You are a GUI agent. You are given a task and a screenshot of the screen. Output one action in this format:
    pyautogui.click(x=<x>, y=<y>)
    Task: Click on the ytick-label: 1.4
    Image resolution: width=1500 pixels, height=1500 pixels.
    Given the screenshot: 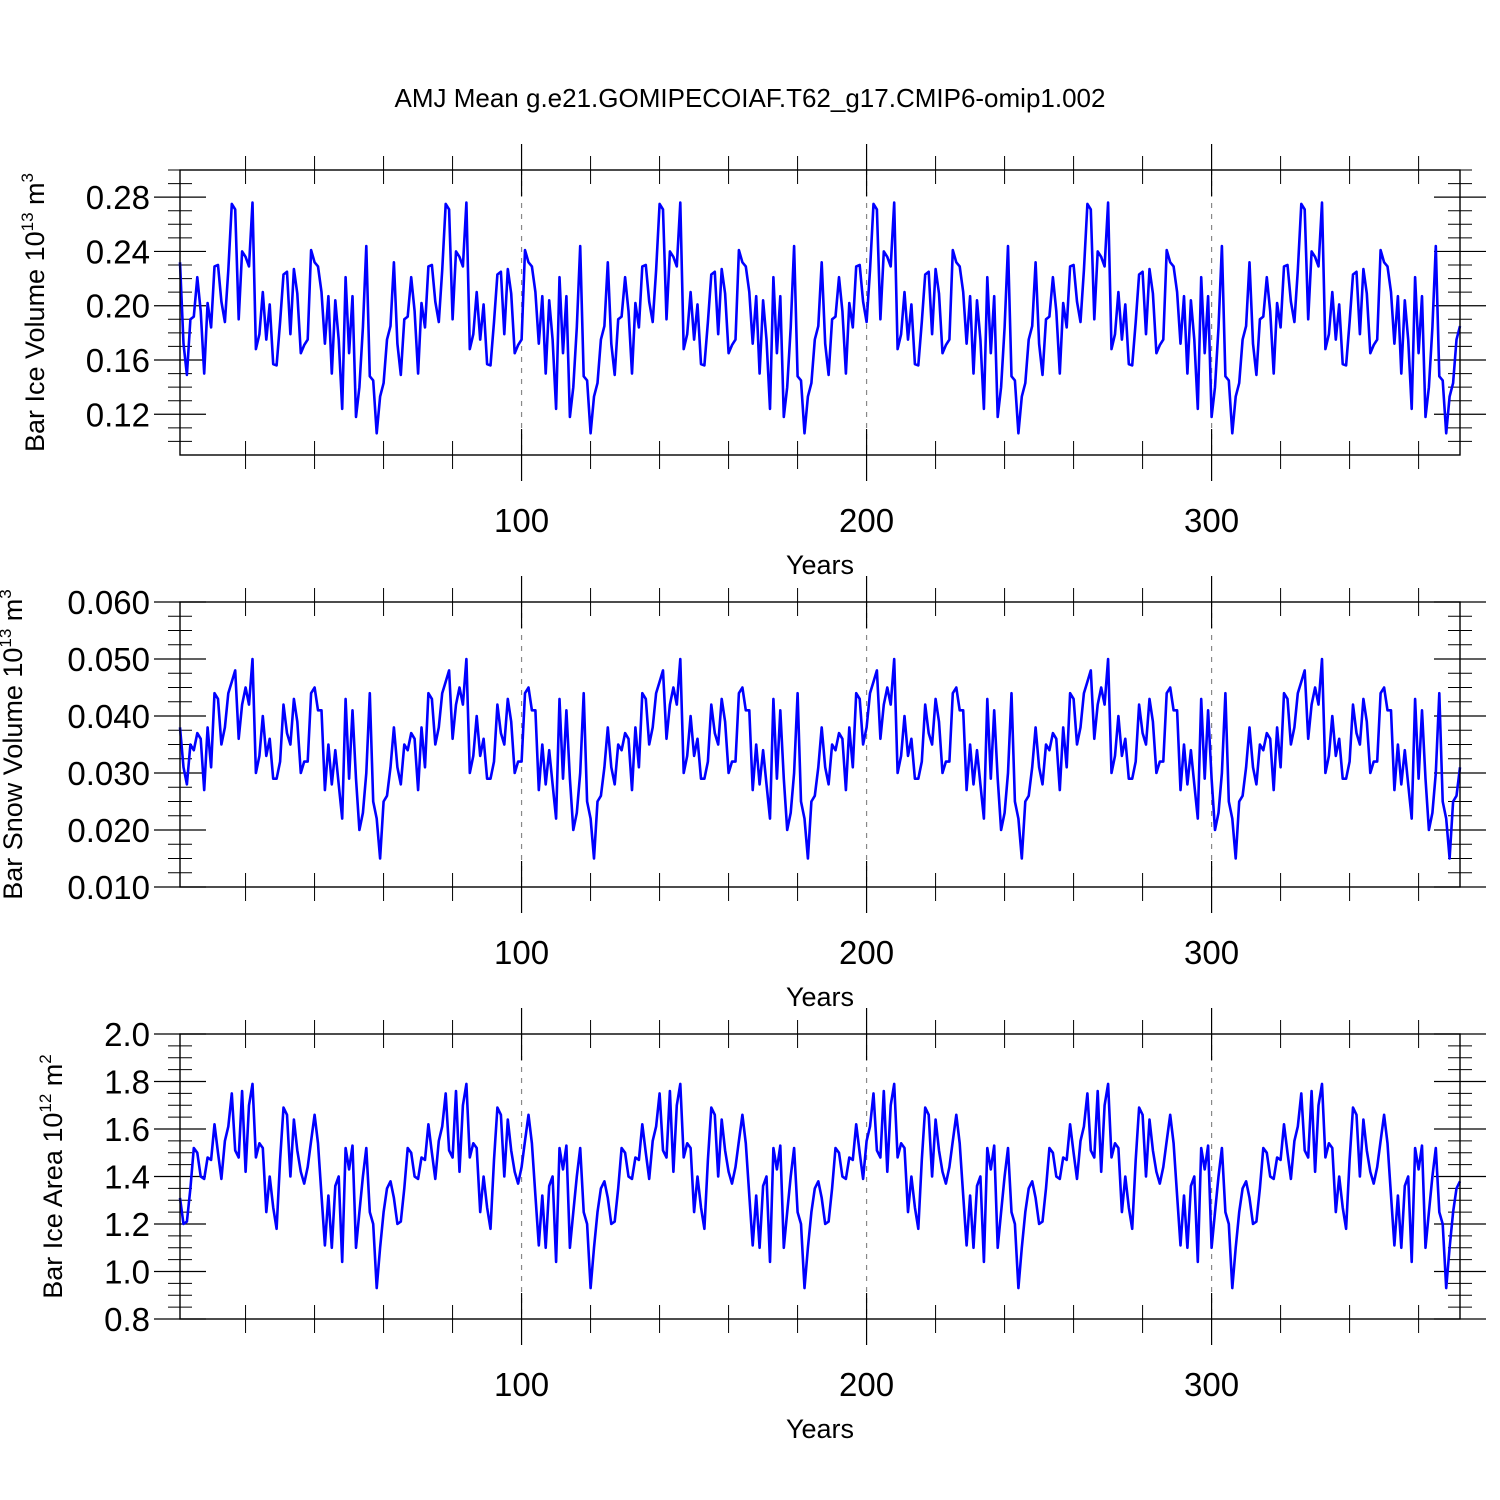 What is the action you would take?
    pyautogui.click(x=127, y=1177)
    